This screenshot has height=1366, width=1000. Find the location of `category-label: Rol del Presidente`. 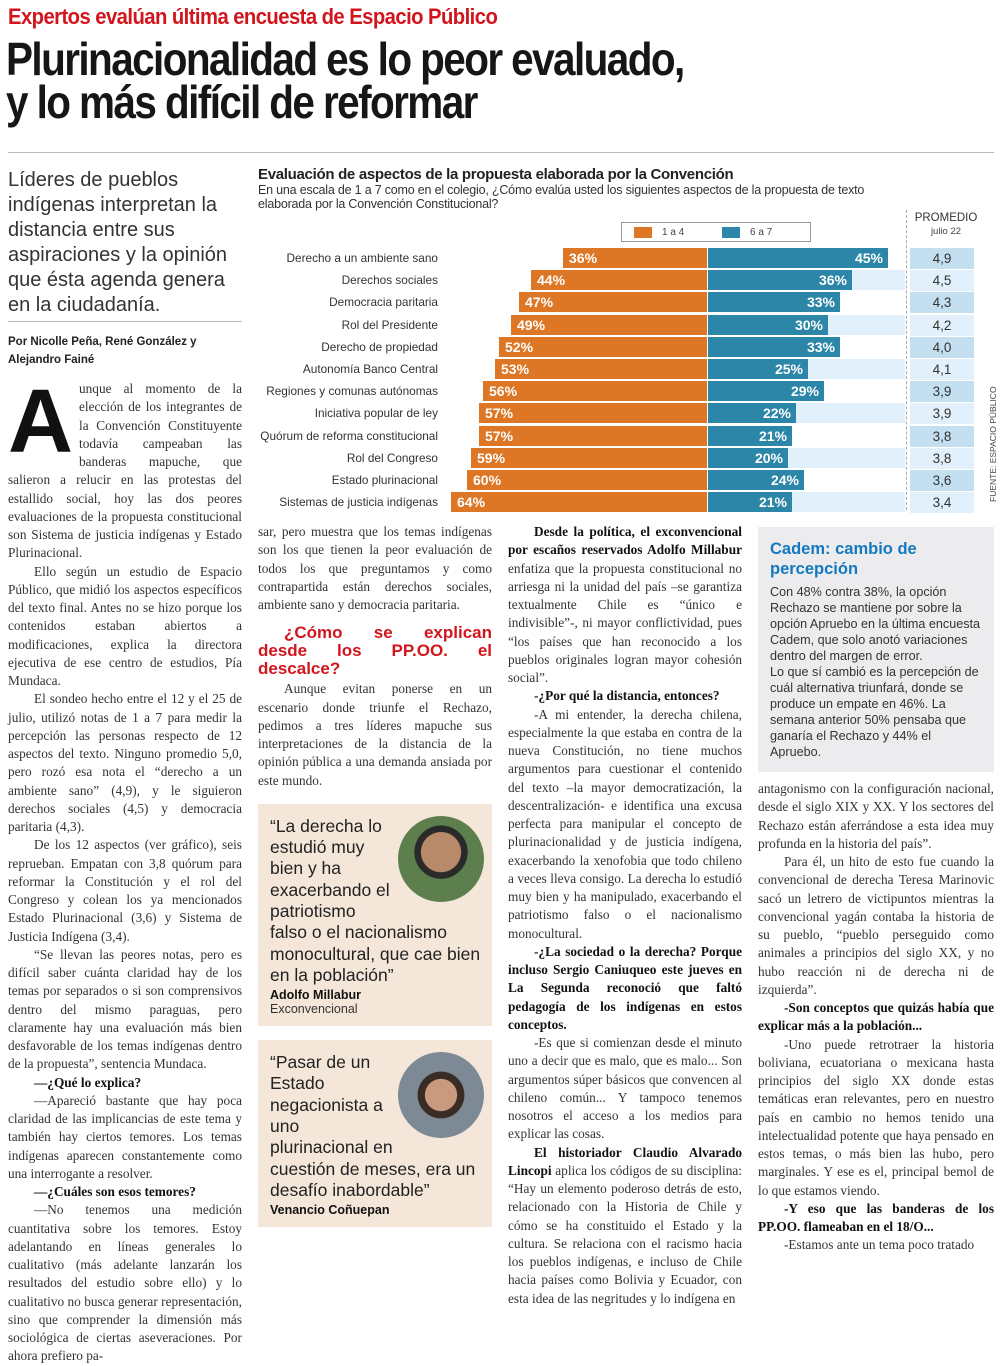

category-label: Rol del Presidente is located at coordinates (389, 324).